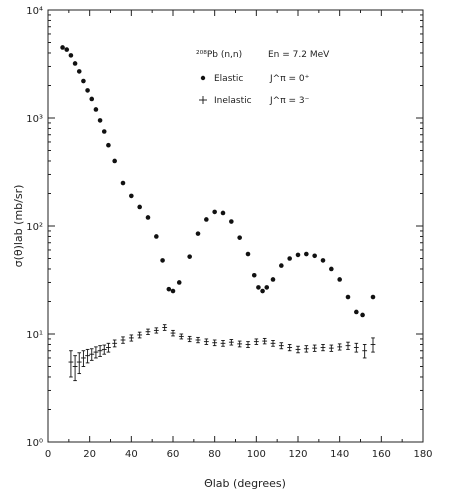 The image size is (451, 495). Describe the element at coordinates (422, 454) in the screenshot. I see `x-tick-label: 180` at that location.